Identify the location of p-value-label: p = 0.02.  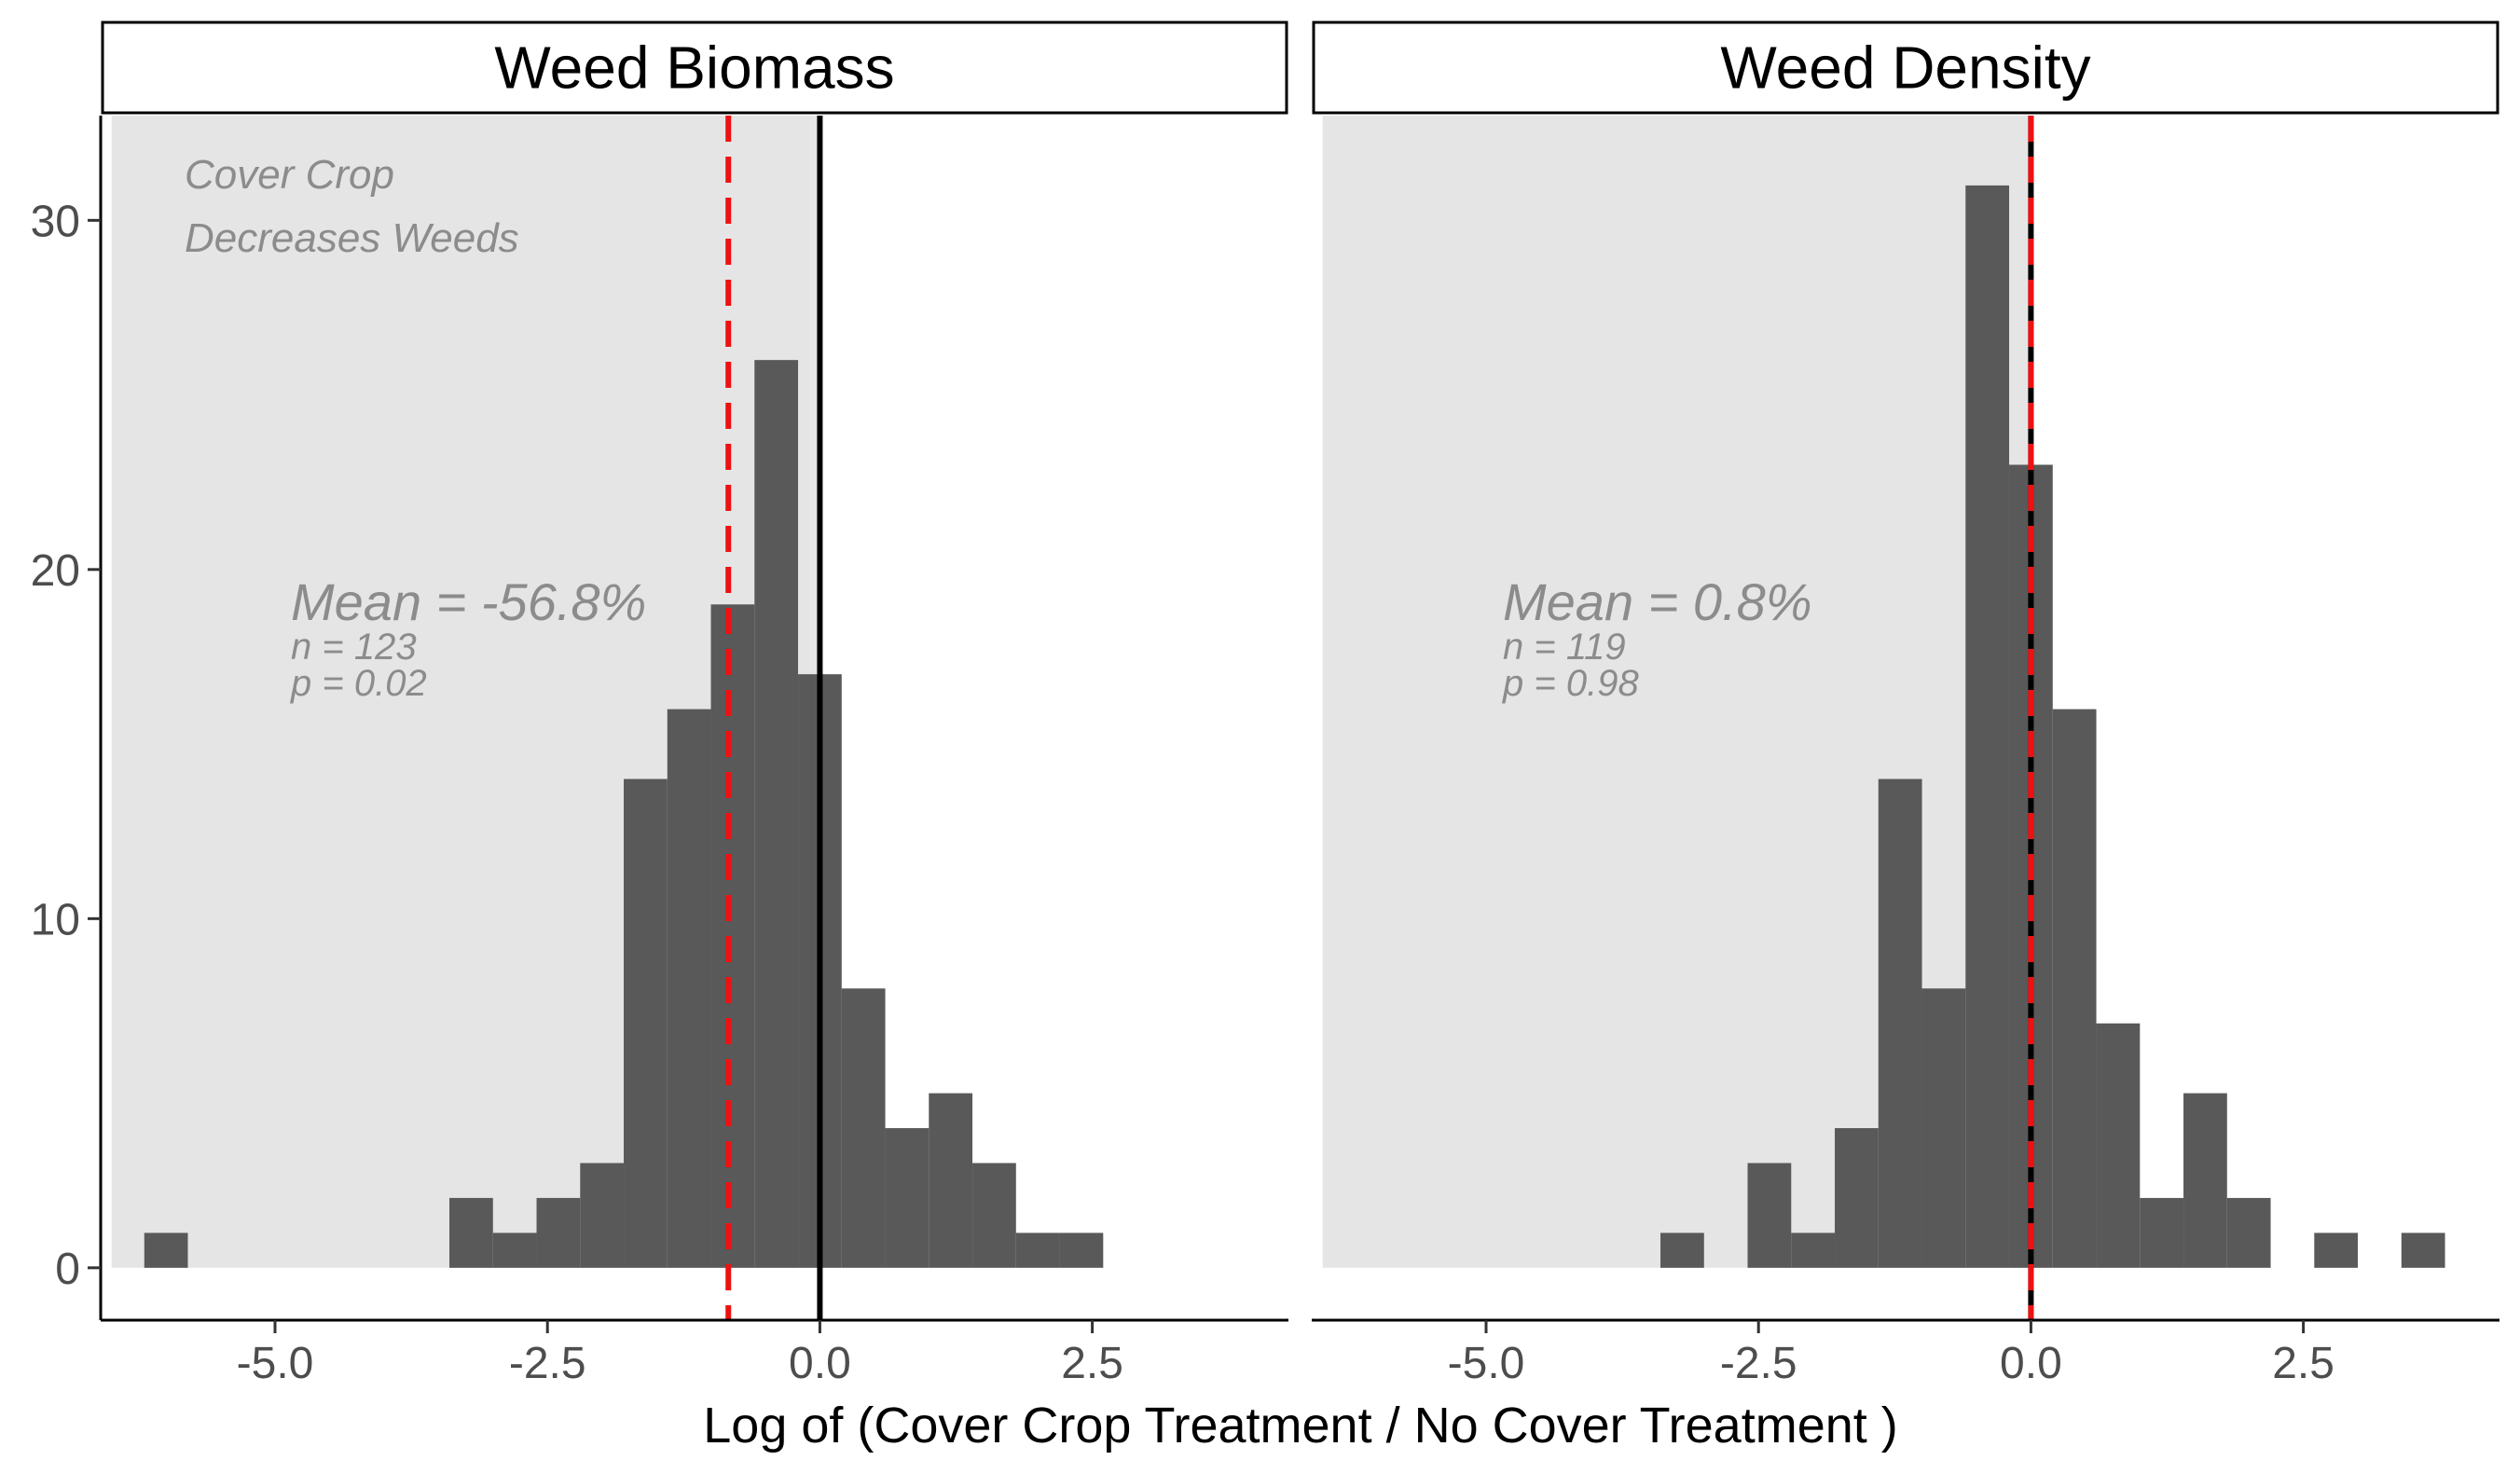
(358, 684).